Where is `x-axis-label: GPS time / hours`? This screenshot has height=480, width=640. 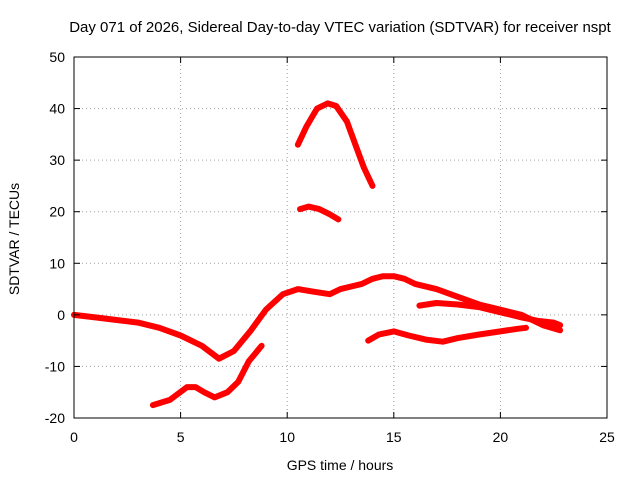 x-axis-label: GPS time / hours is located at coordinates (340, 465).